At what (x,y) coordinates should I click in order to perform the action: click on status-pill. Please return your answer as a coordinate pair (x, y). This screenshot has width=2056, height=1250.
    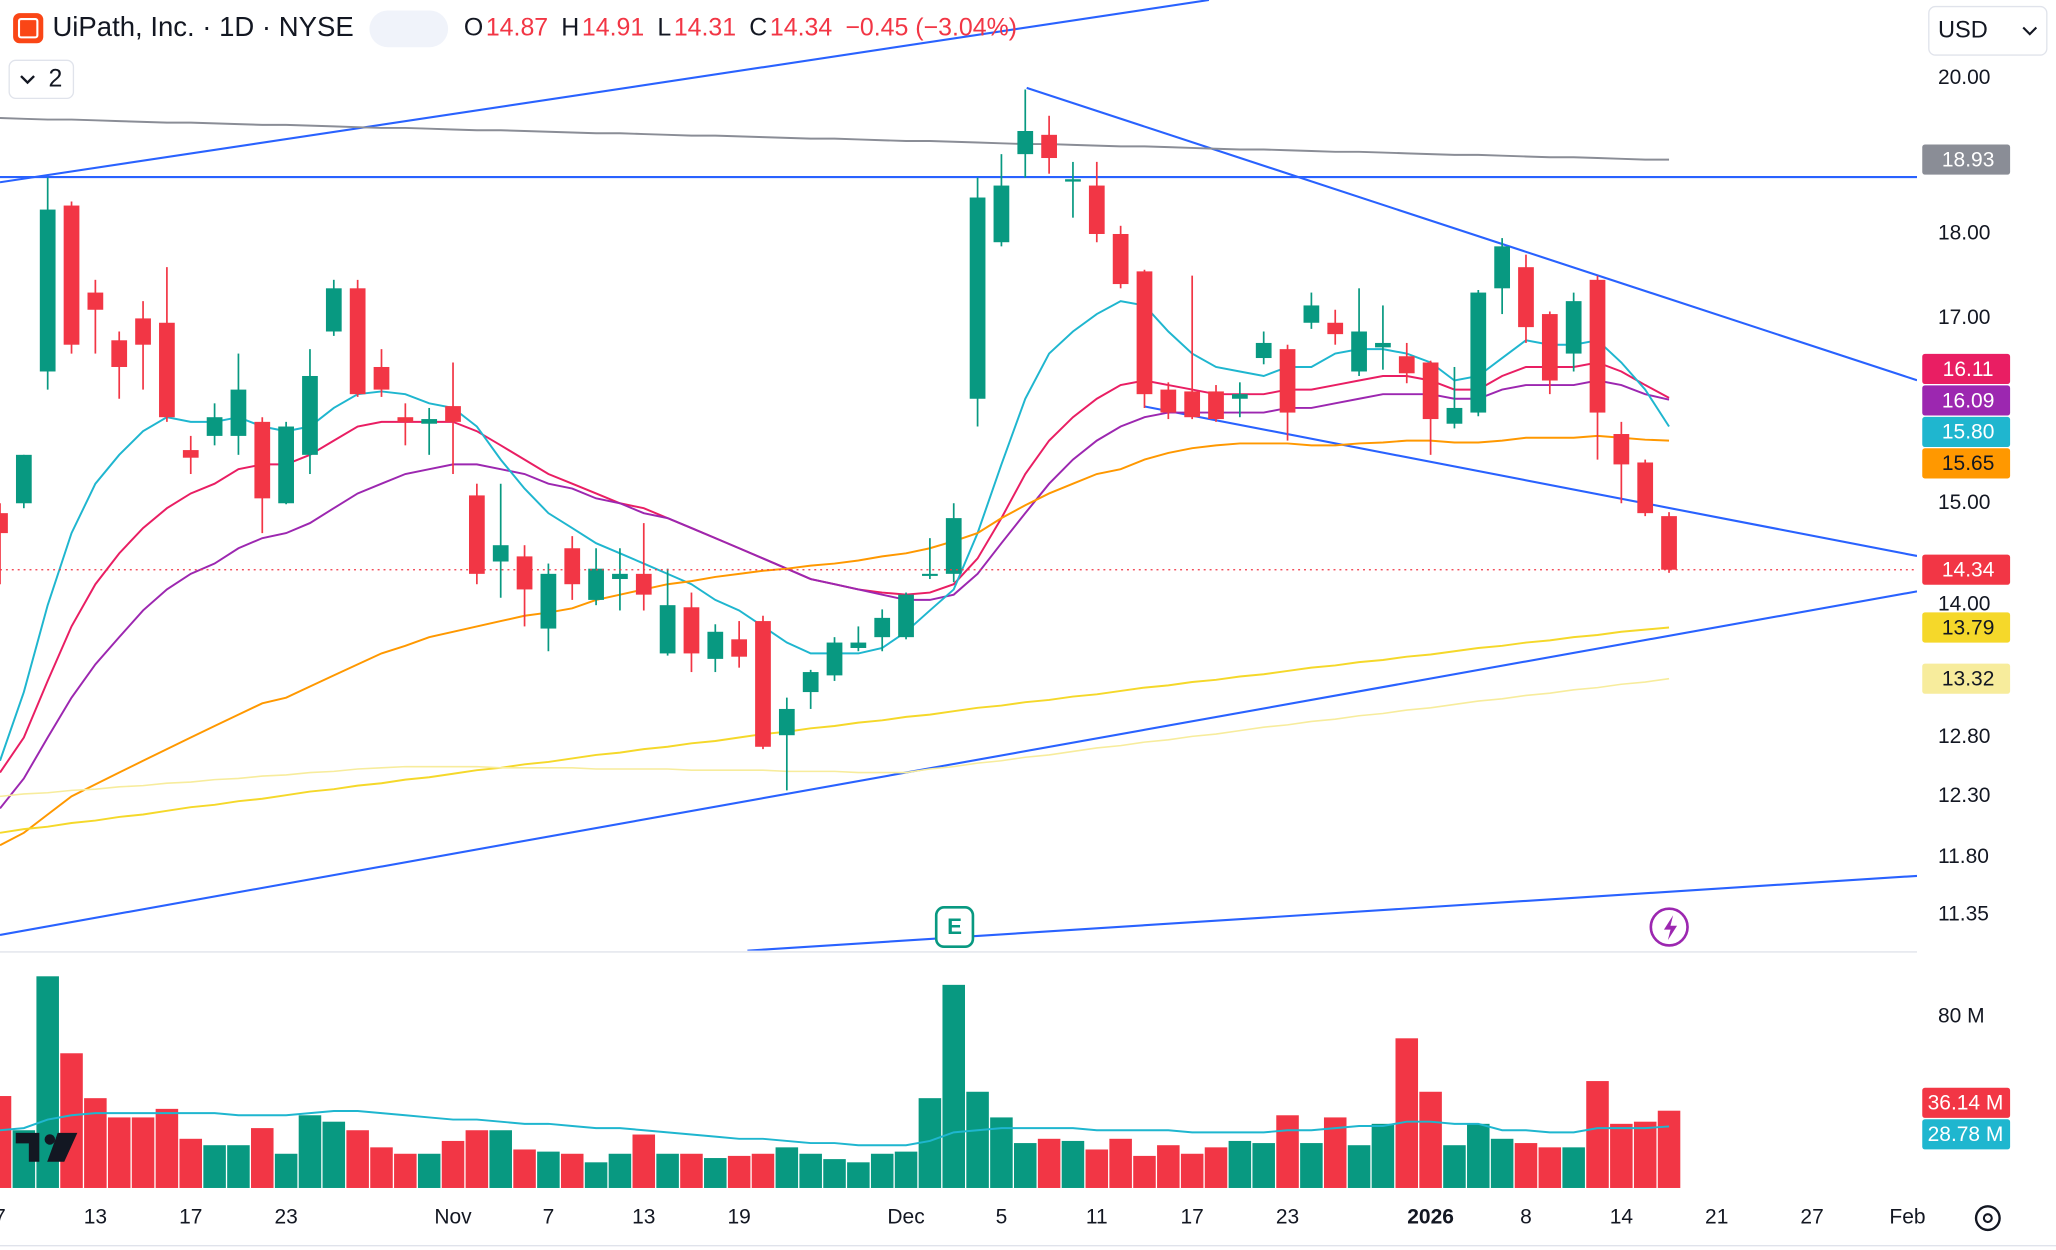
    Looking at the image, I should click on (409, 29).